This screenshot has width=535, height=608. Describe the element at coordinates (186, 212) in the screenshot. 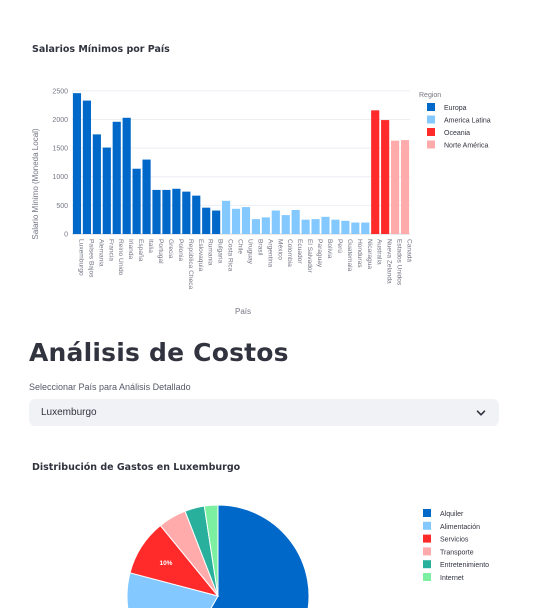

I see `bar-republica-checa` at that location.